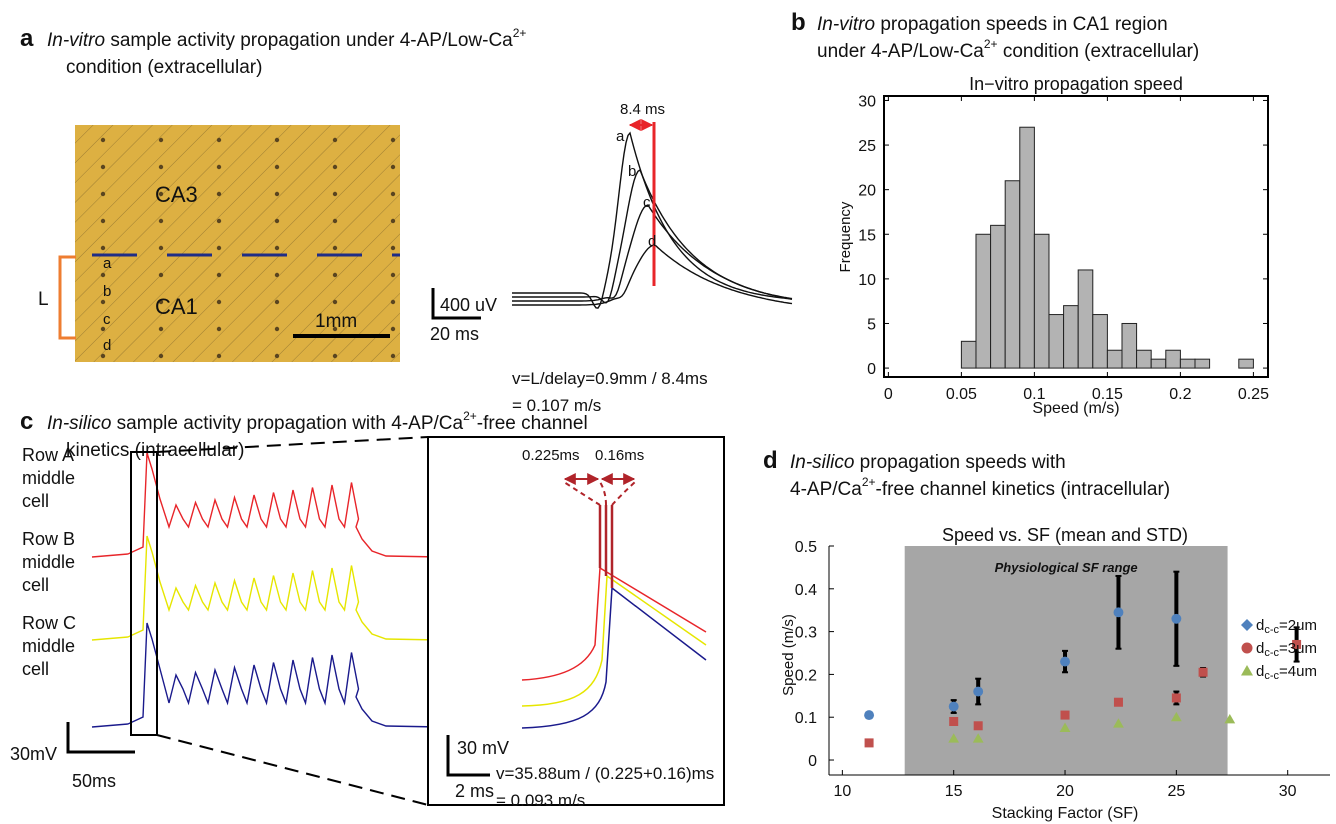 The height and width of the screenshot is (824, 1336). I want to click on heading-text: condition (extracellular), so click(164, 67).